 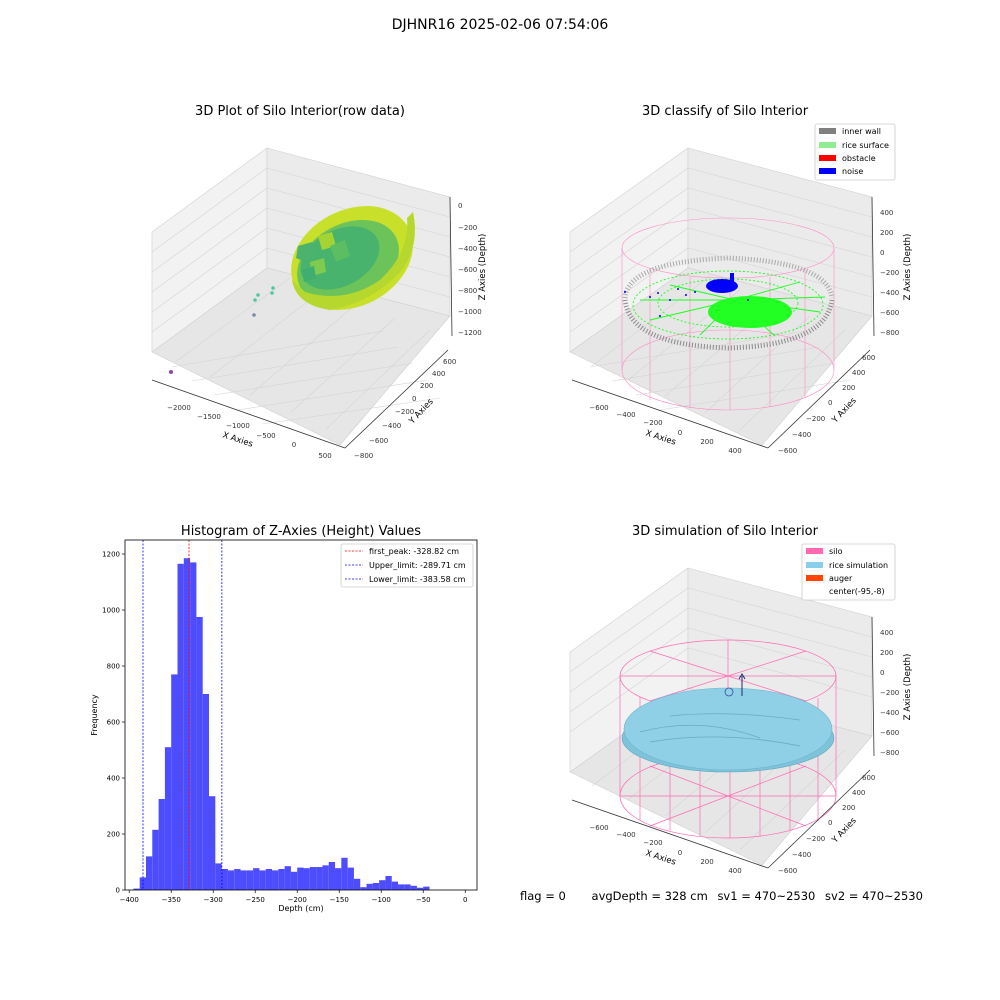 I want to click on histogram-y-tick-label: 600, so click(x=113, y=723).